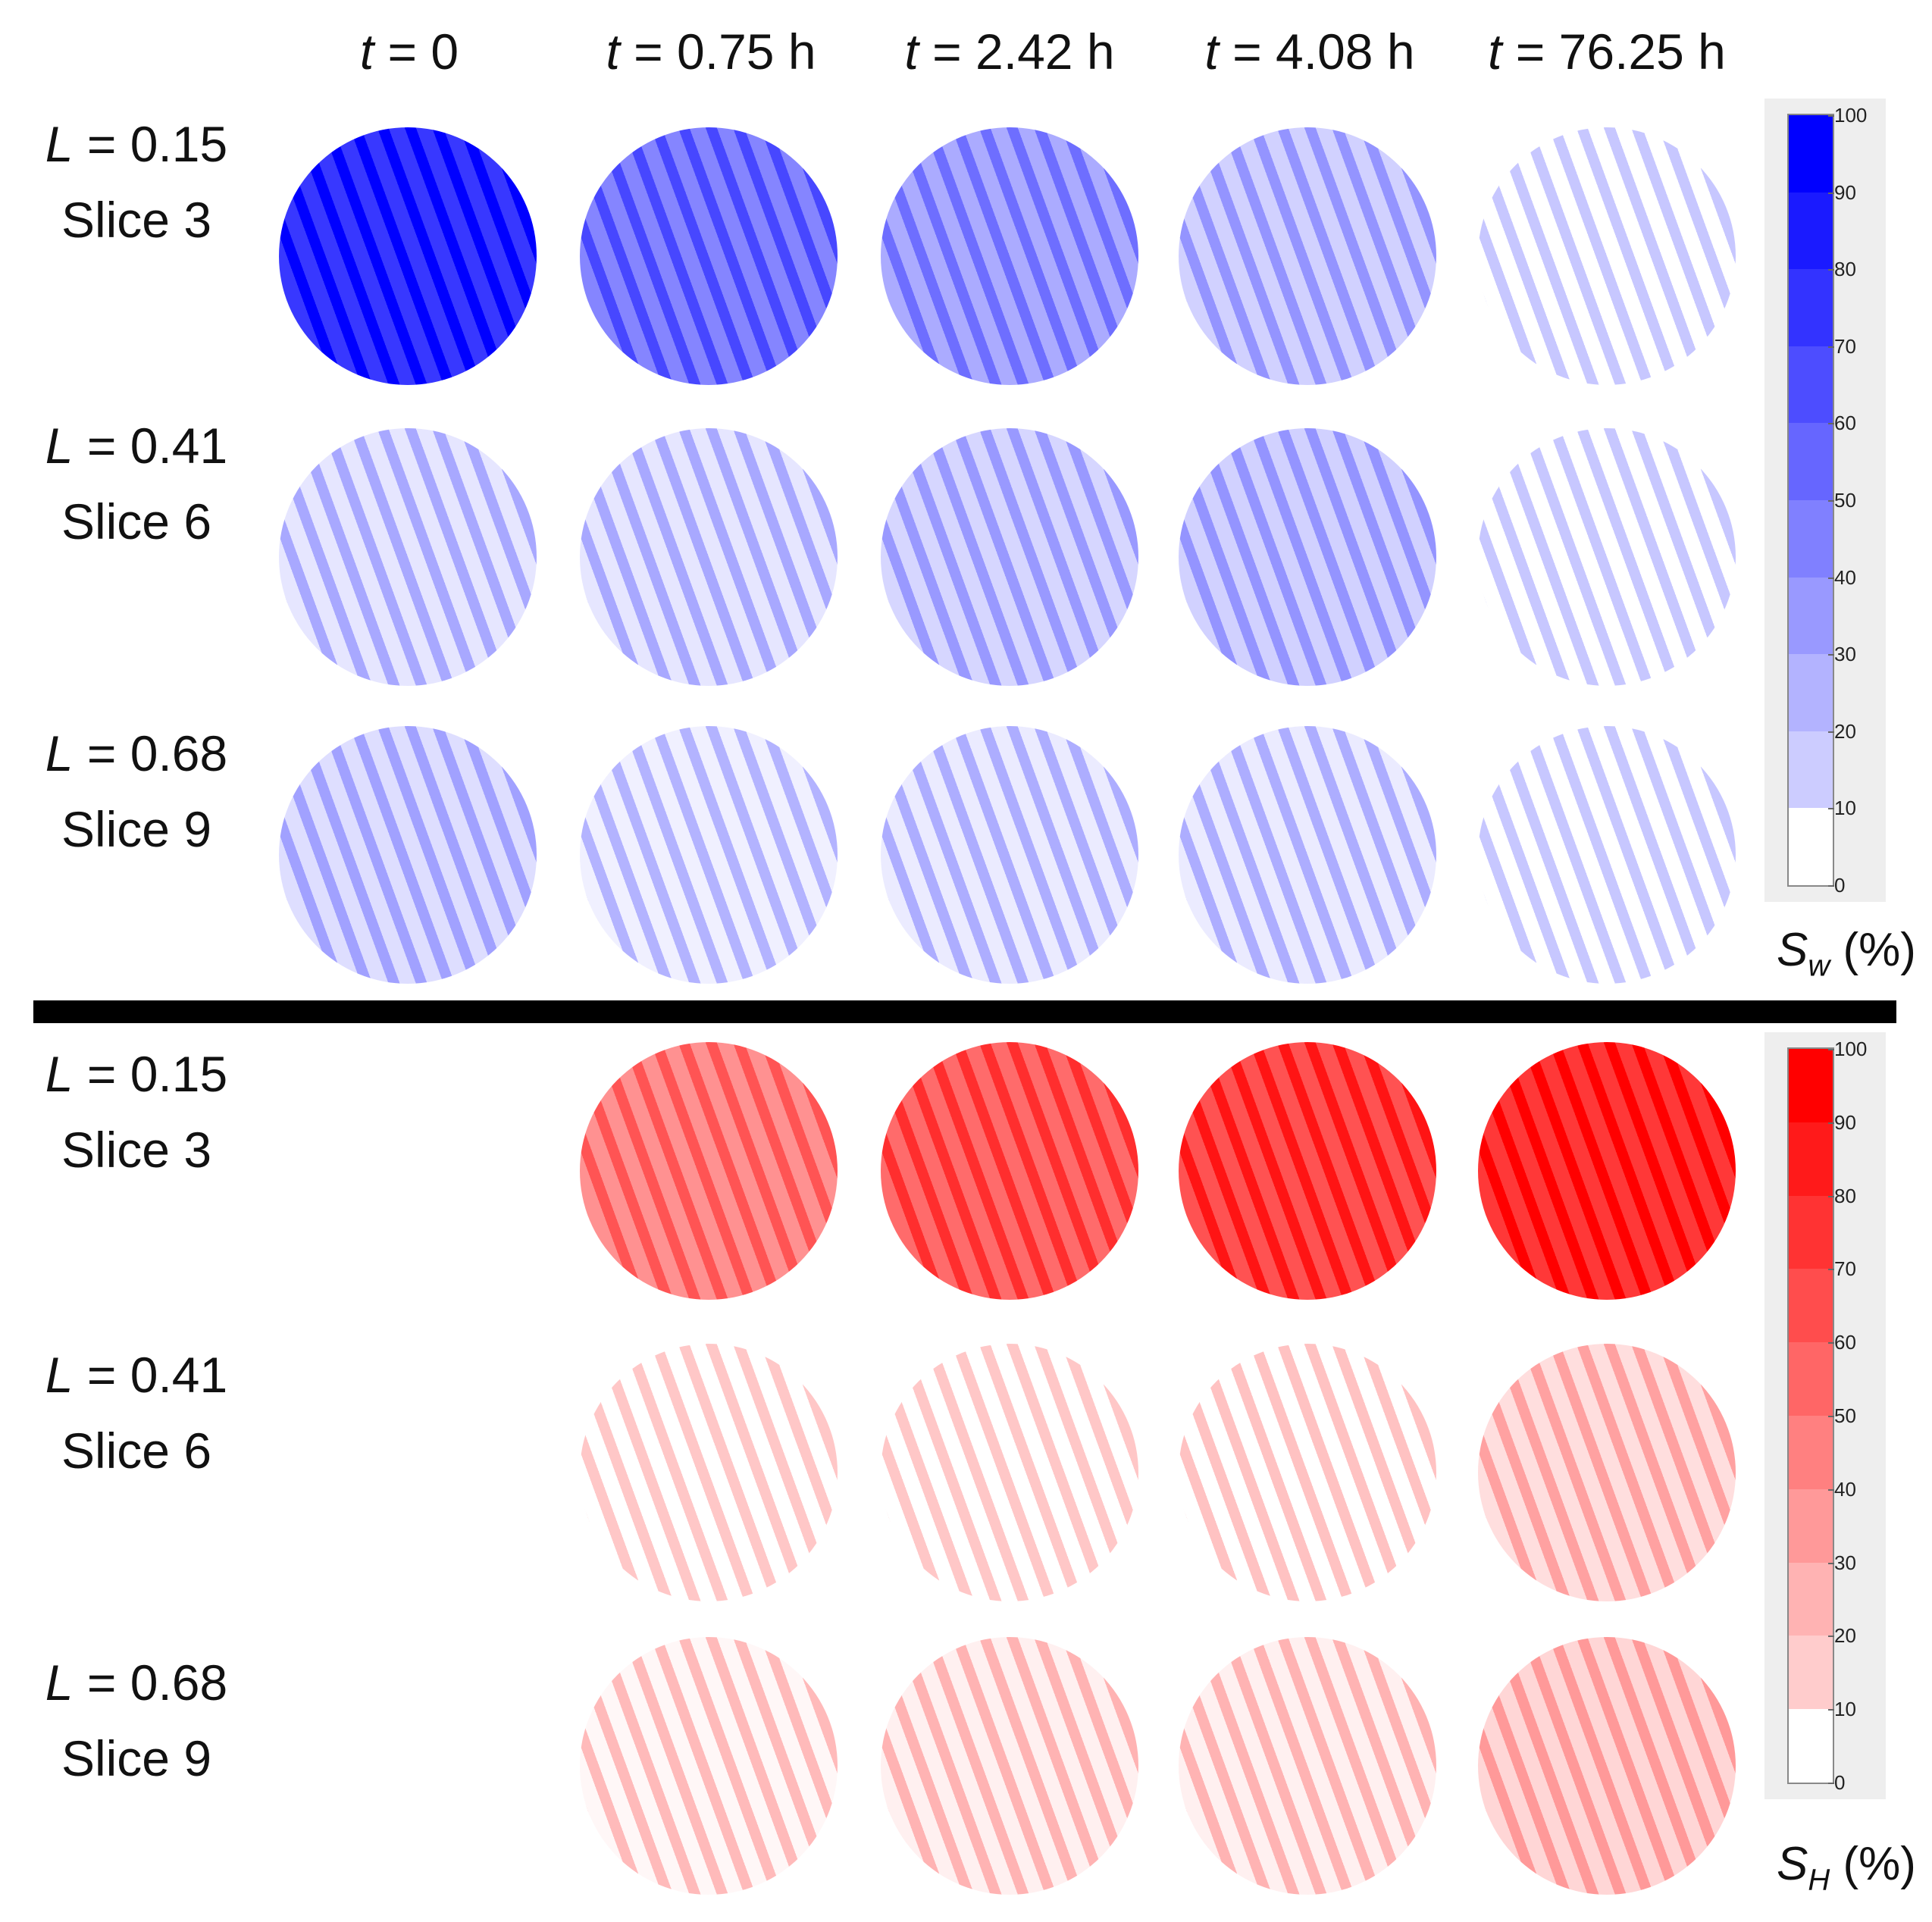 The height and width of the screenshot is (1922, 1932). I want to click on sw-symbol: S, so click(1792, 950).